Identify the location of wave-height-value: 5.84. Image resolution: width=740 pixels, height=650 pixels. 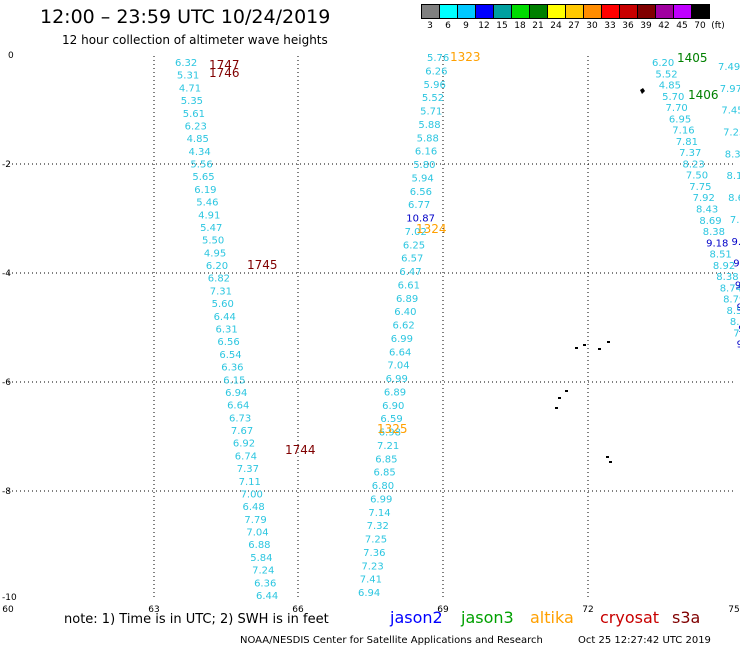
(261, 558).